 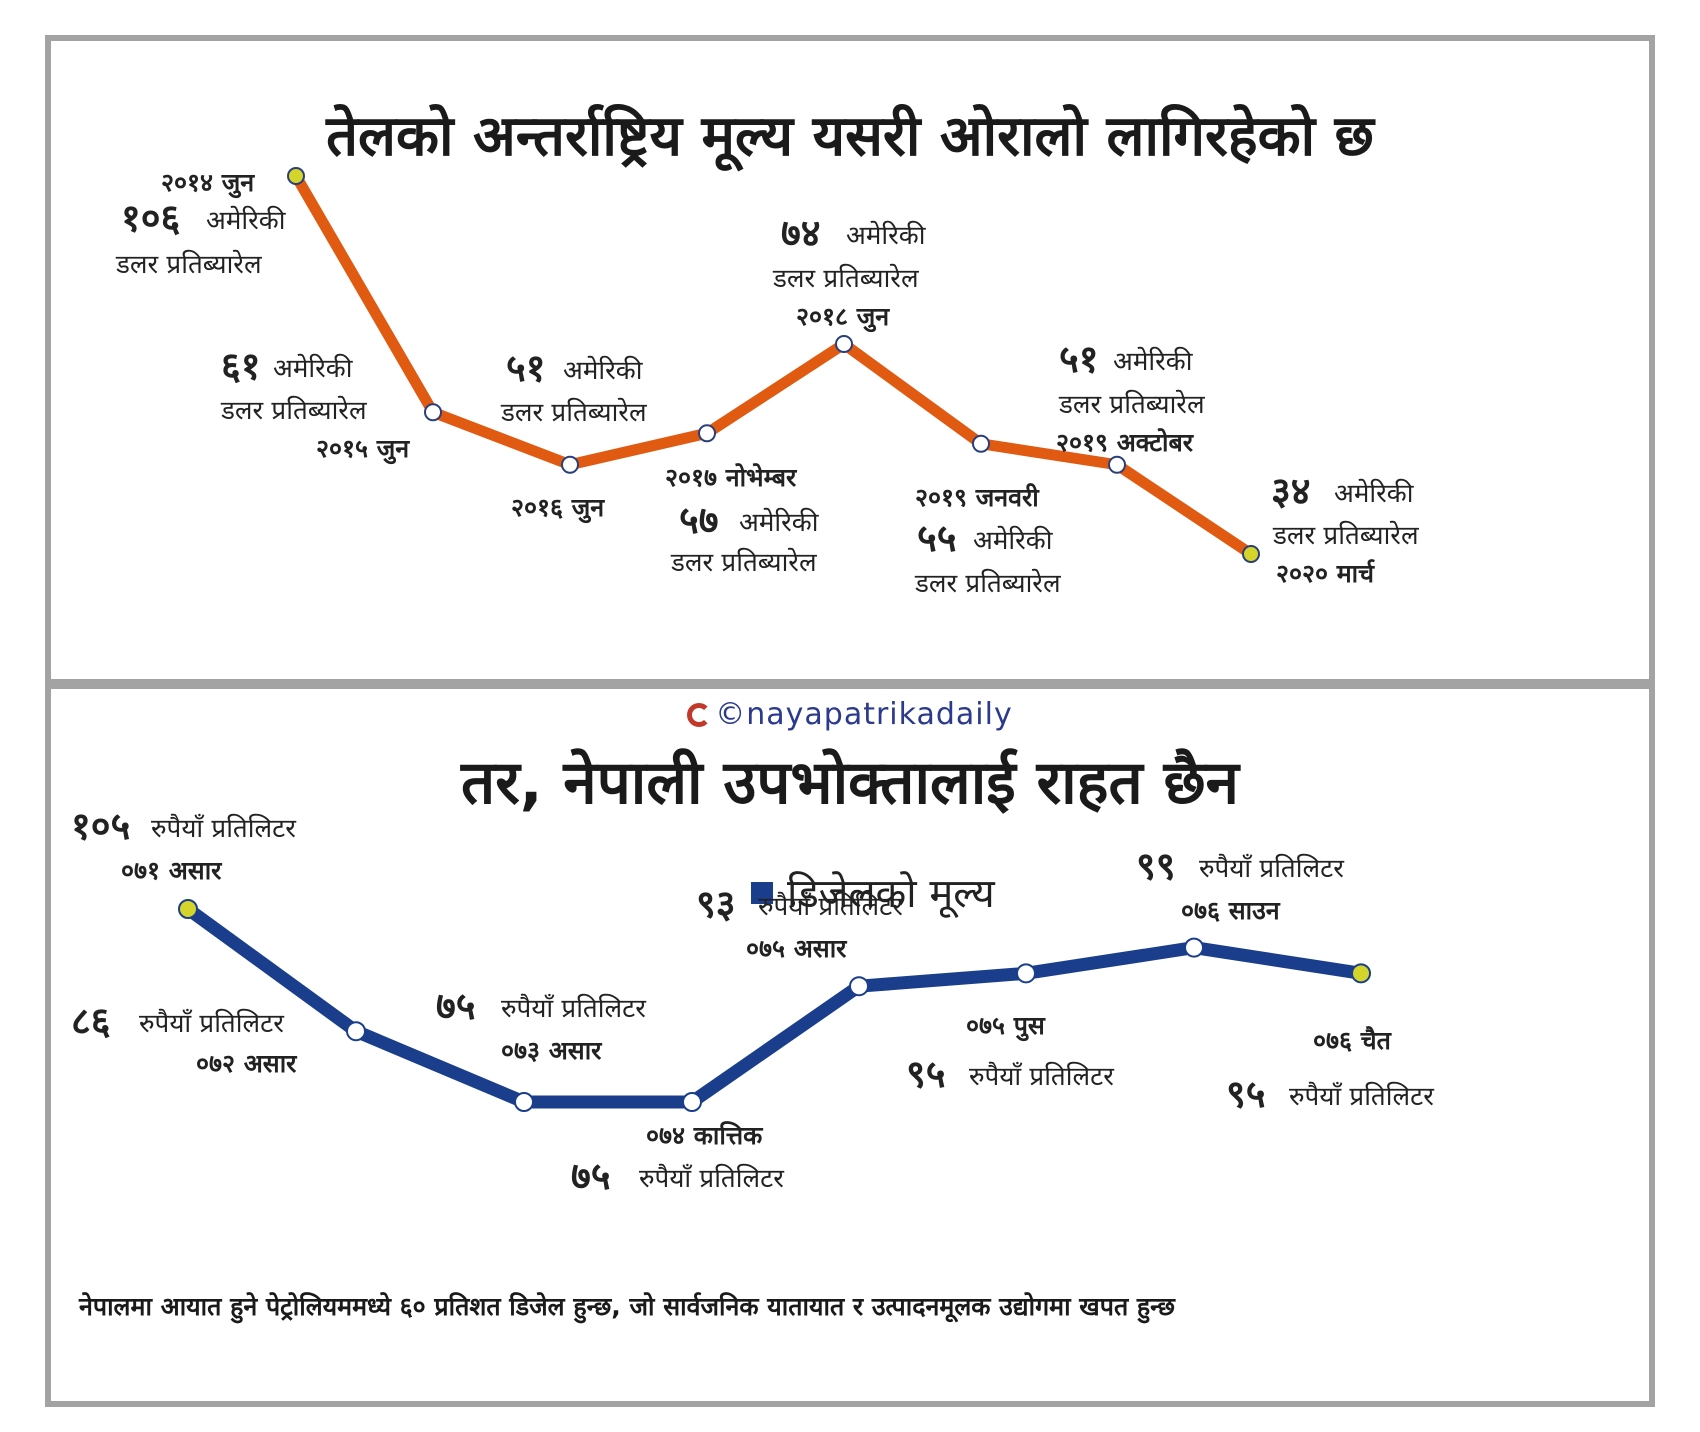 I want to click on oil-price-date: २०१७ नोभेम्बर, so click(x=731, y=477).